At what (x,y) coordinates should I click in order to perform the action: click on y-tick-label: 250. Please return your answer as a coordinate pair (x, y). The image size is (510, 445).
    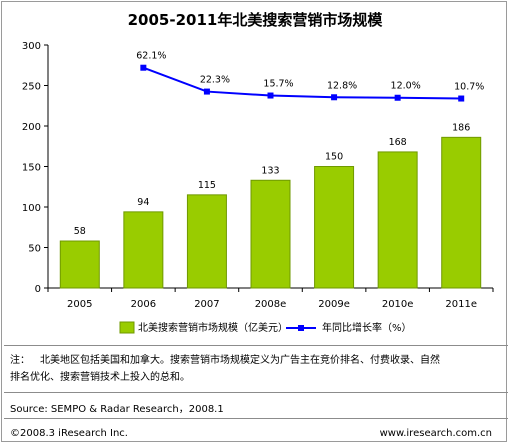
    Looking at the image, I should click on (31, 87).